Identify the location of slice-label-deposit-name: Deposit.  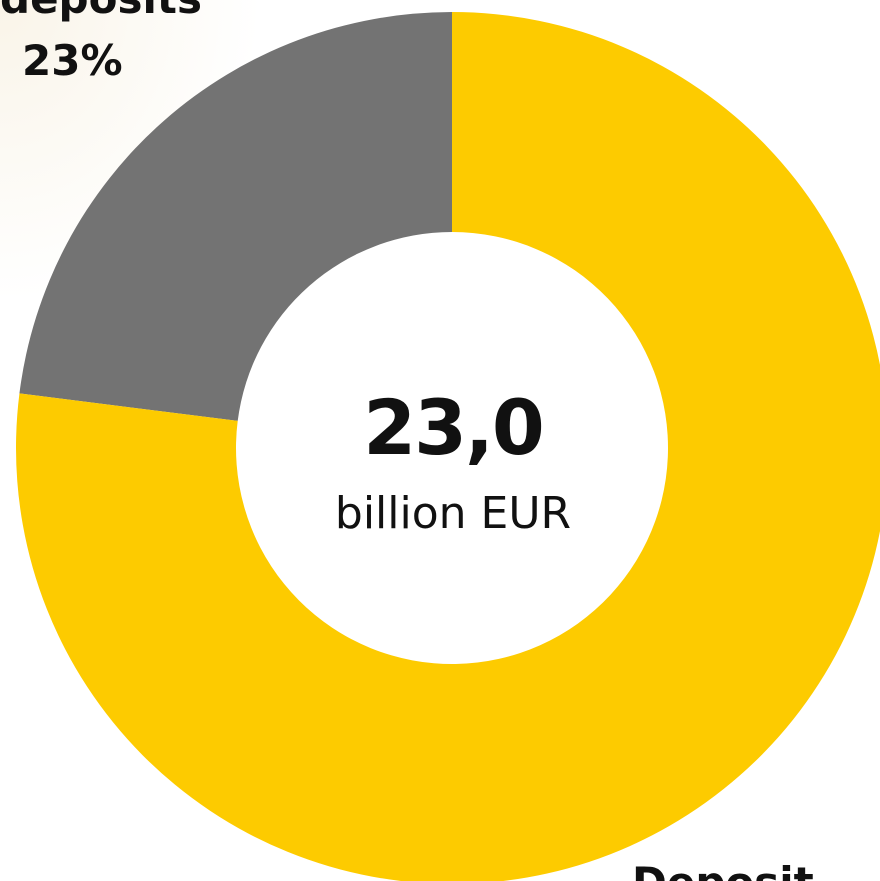
(723, 871).